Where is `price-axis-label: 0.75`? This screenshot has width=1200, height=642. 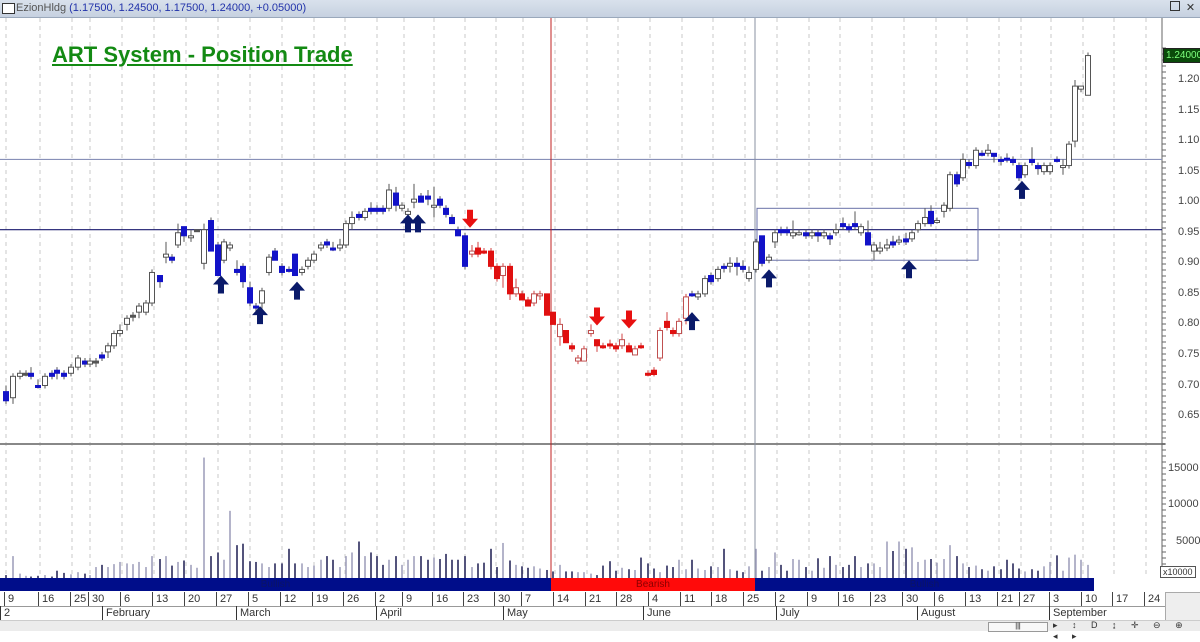
price-axis-label: 0.75 is located at coordinates (1189, 353).